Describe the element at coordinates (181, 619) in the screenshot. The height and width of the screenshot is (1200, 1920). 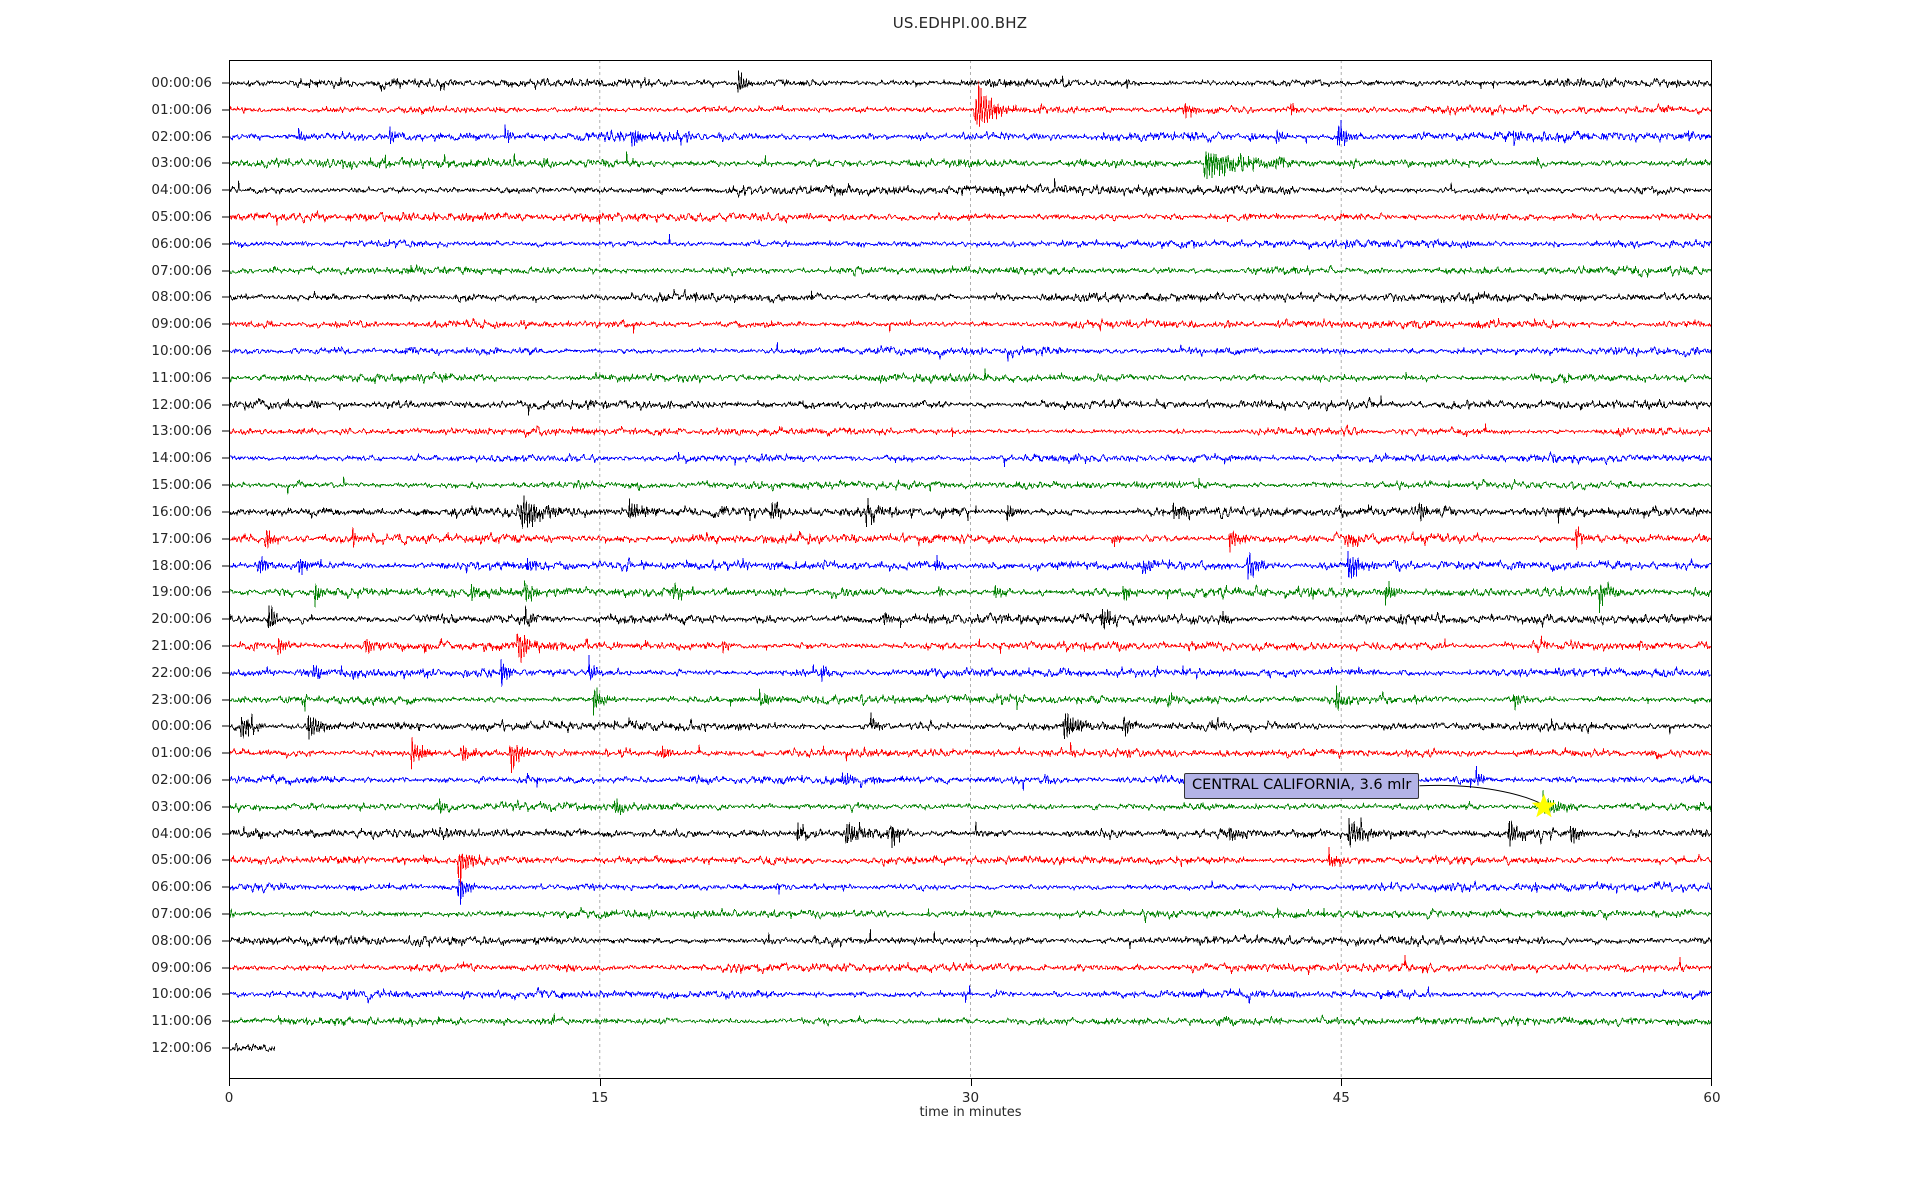
I see `y-axis-tick-label: 20:00:06` at that location.